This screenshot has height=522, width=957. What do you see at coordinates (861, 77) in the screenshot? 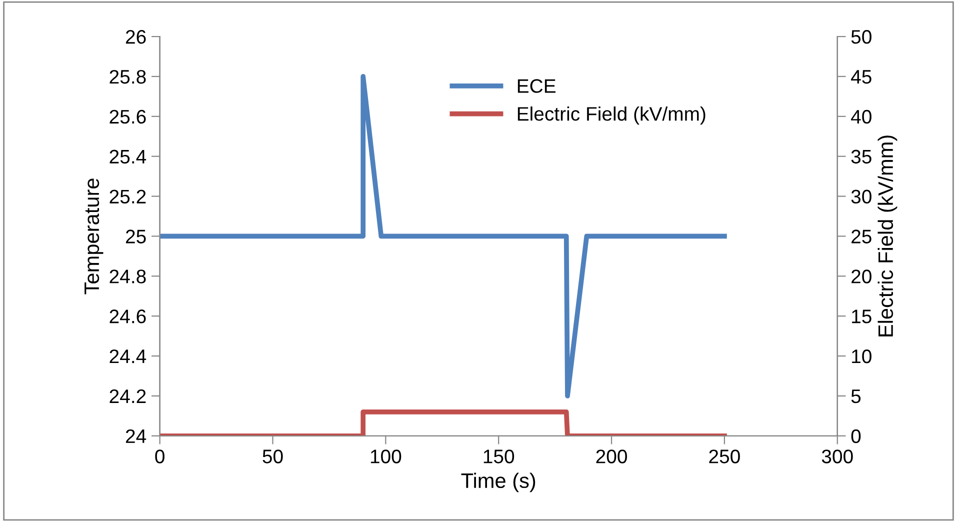
I see `y2-tick-label: 45` at bounding box center [861, 77].